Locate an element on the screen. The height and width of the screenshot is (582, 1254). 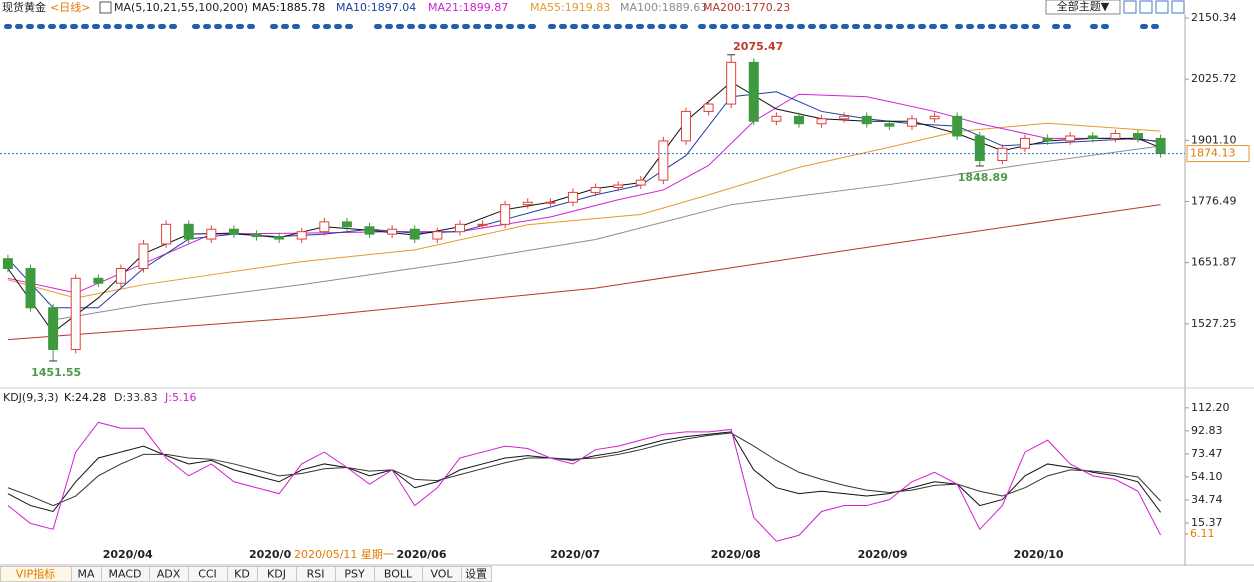
x-tick-label: 2020/06 is located at coordinates (422, 554).